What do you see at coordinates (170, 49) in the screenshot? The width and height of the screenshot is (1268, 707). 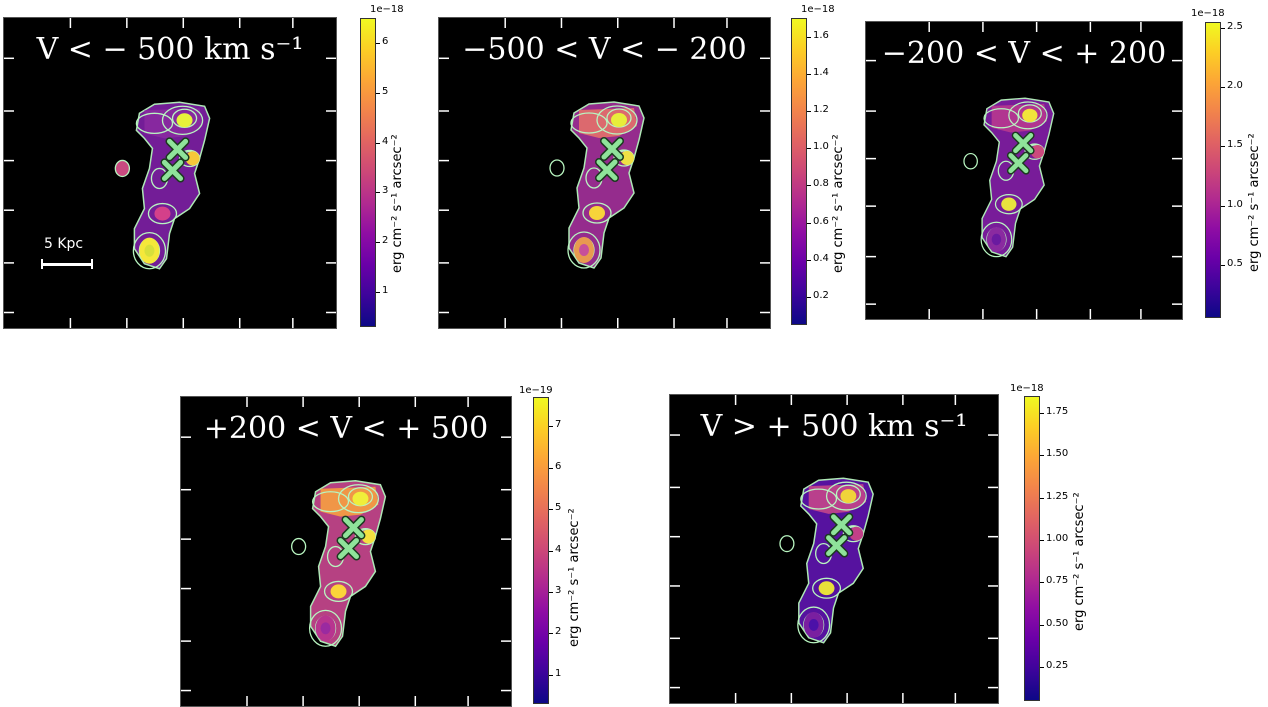 I see `panel-title: V < − 500 km s⁻¹` at bounding box center [170, 49].